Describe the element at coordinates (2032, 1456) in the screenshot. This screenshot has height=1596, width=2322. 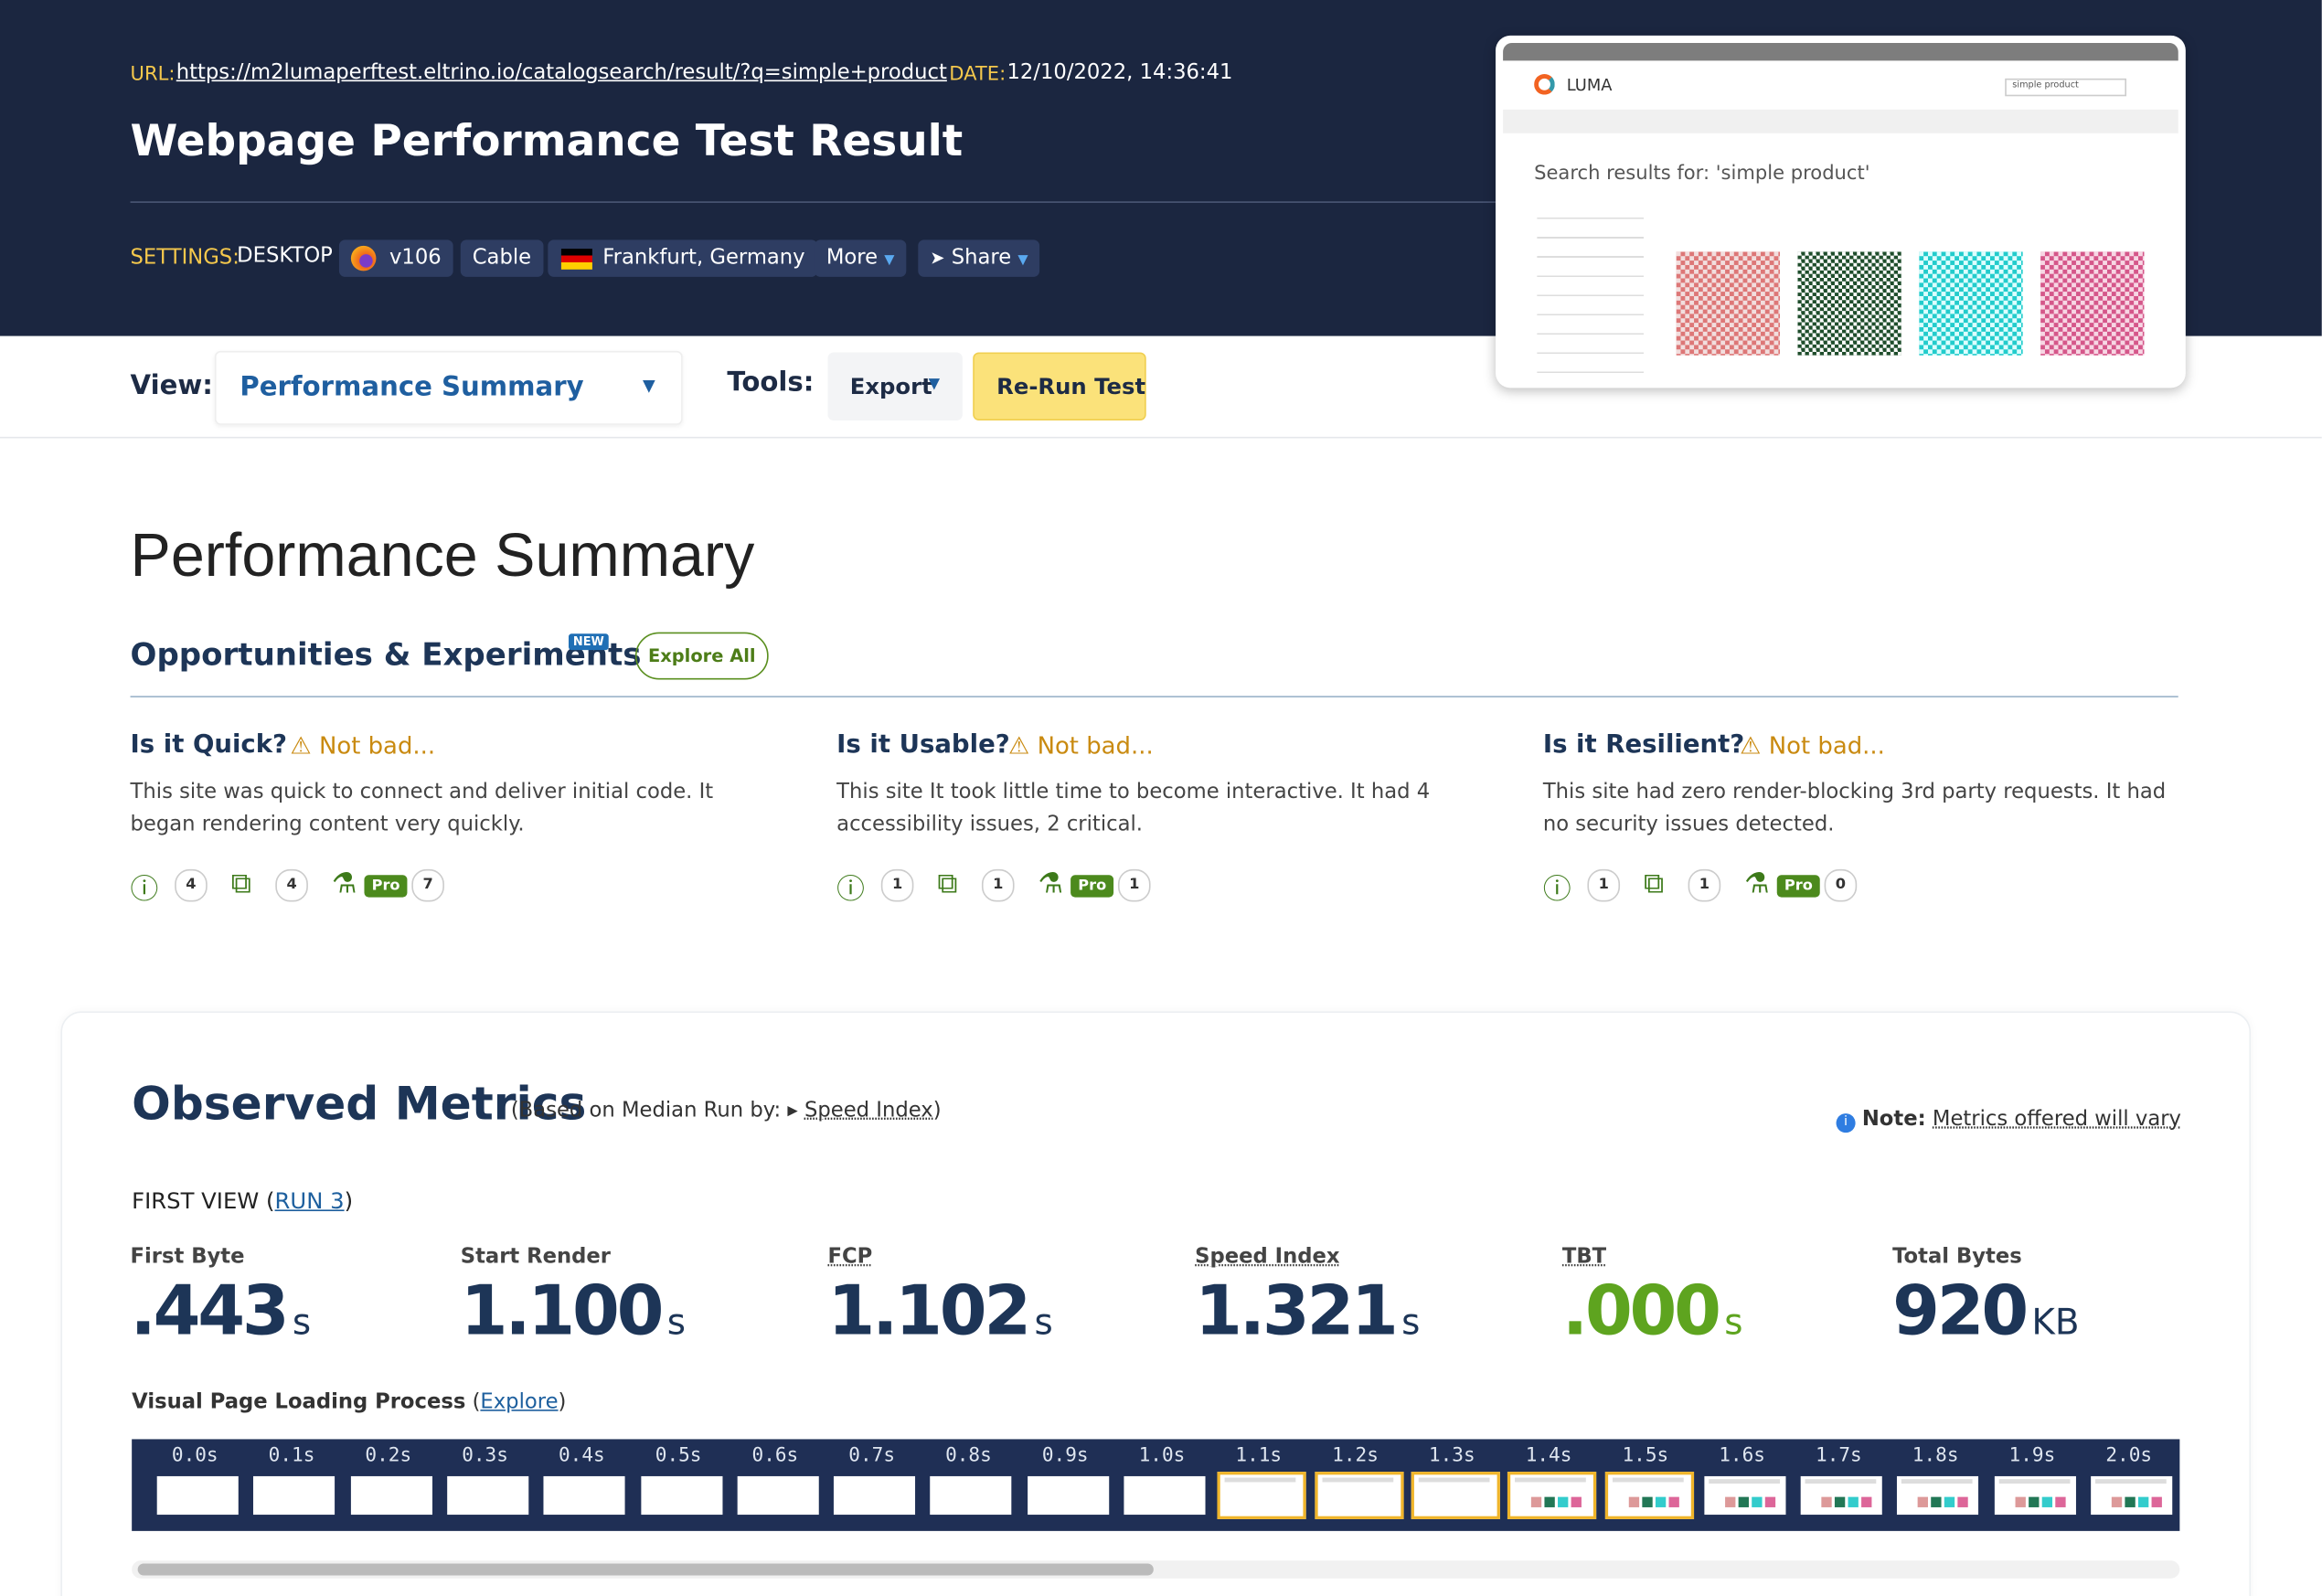
I see `frame-time: 1.9s` at that location.